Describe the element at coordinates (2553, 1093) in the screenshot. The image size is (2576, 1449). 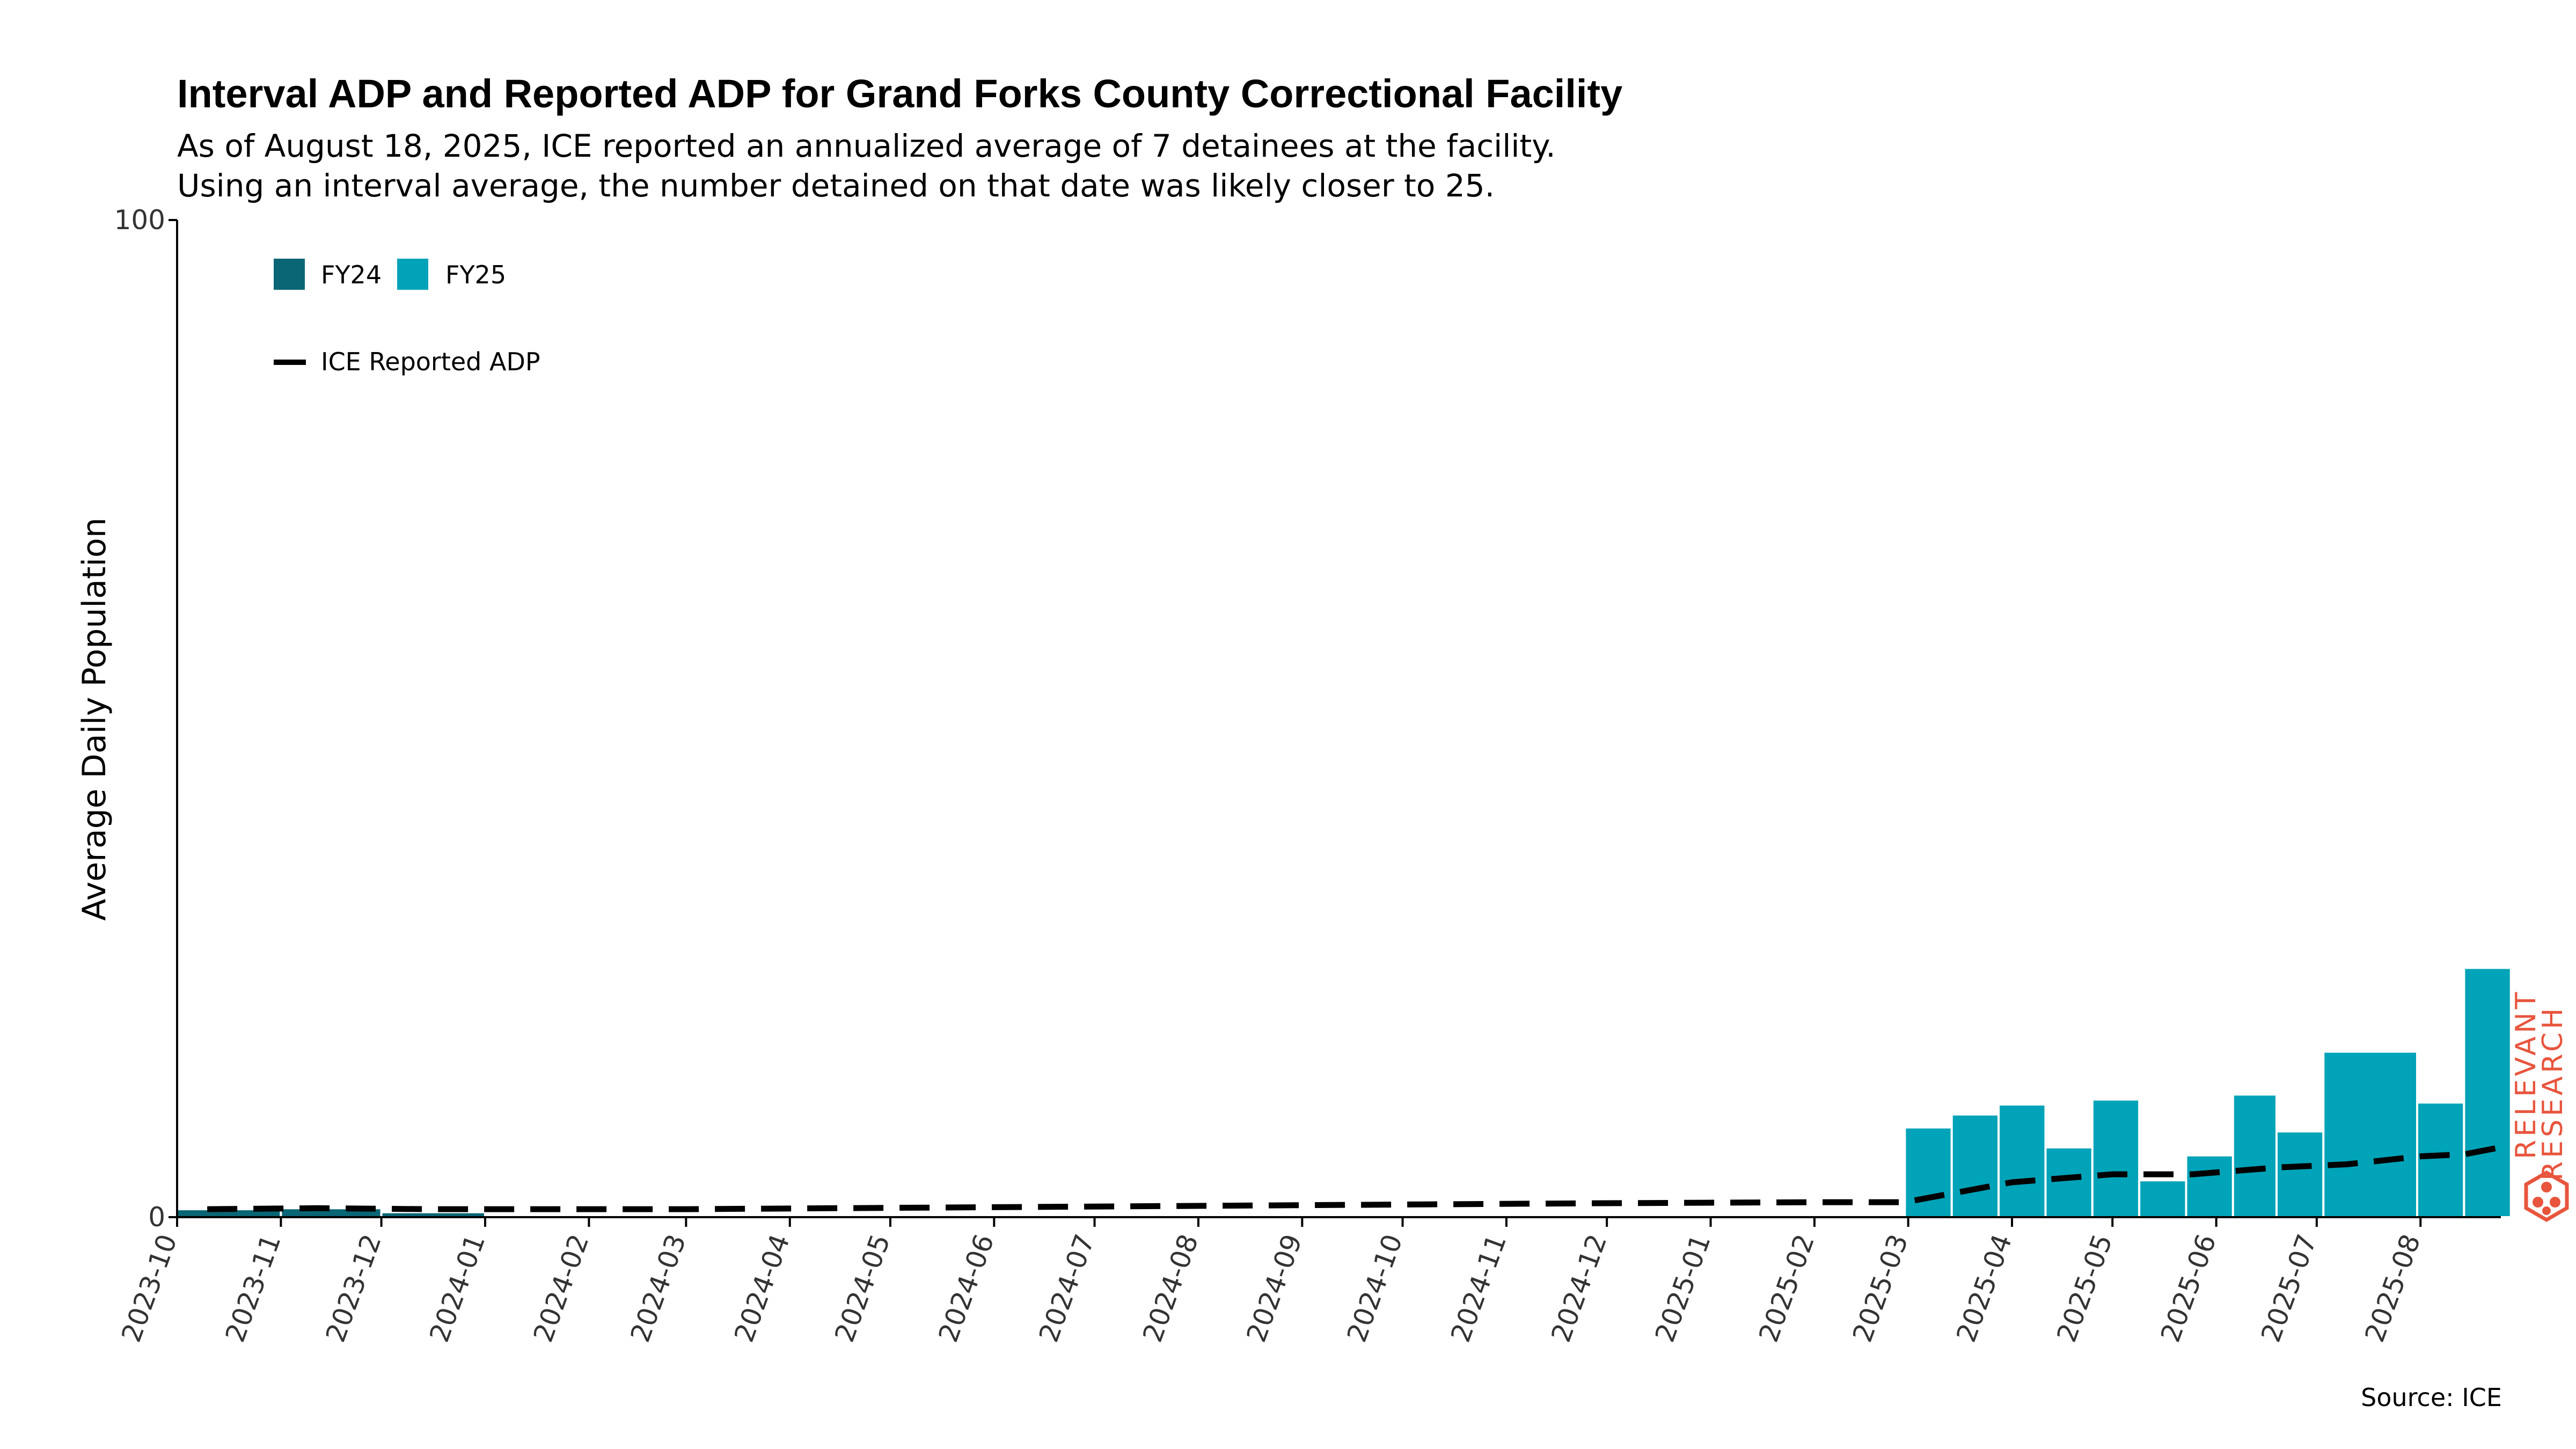
I see `logo-text-line-2: RESEARCH` at that location.